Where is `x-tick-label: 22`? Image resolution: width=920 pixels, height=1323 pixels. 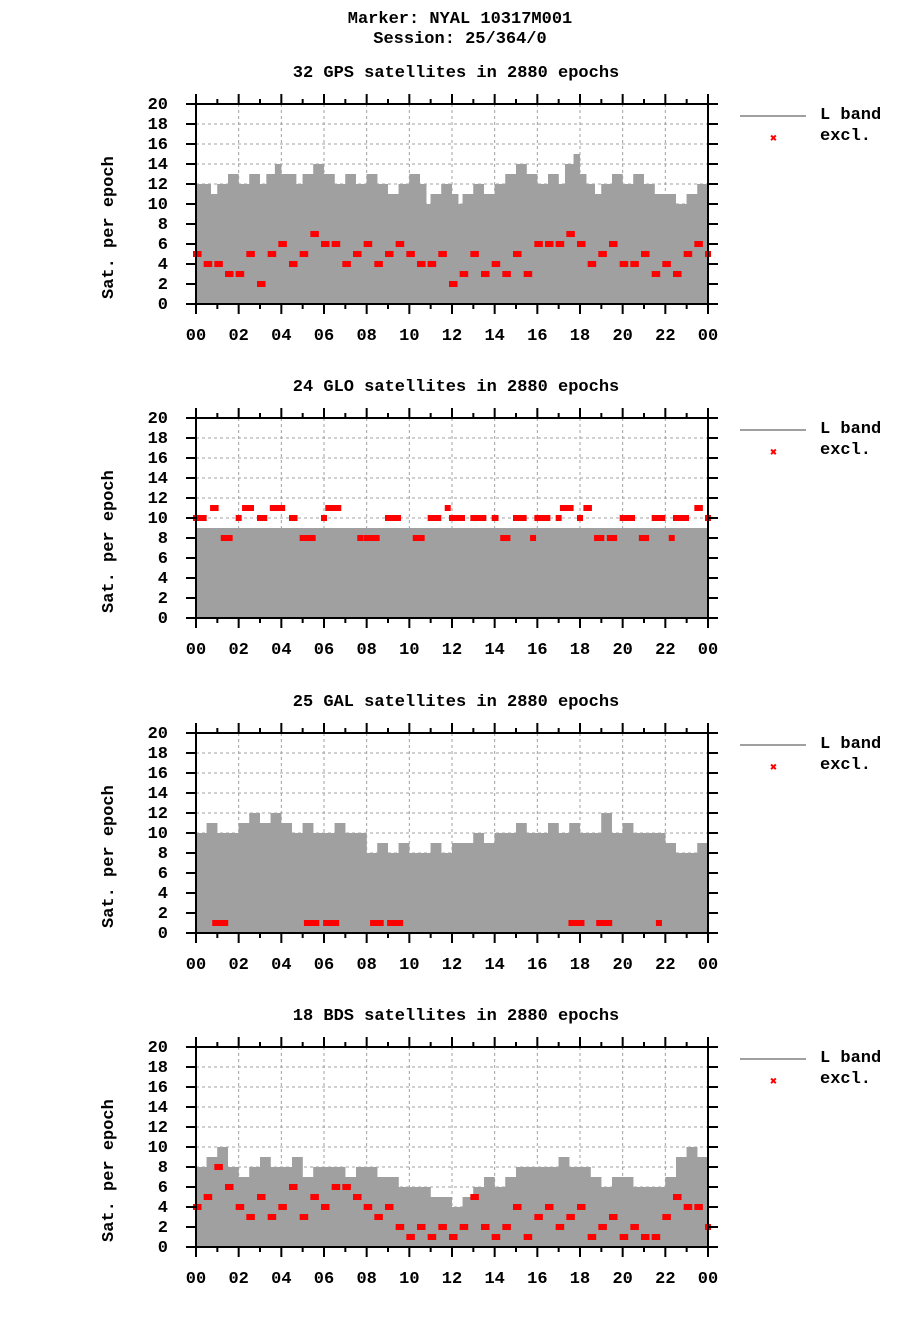 x-tick-label: 22 is located at coordinates (665, 336).